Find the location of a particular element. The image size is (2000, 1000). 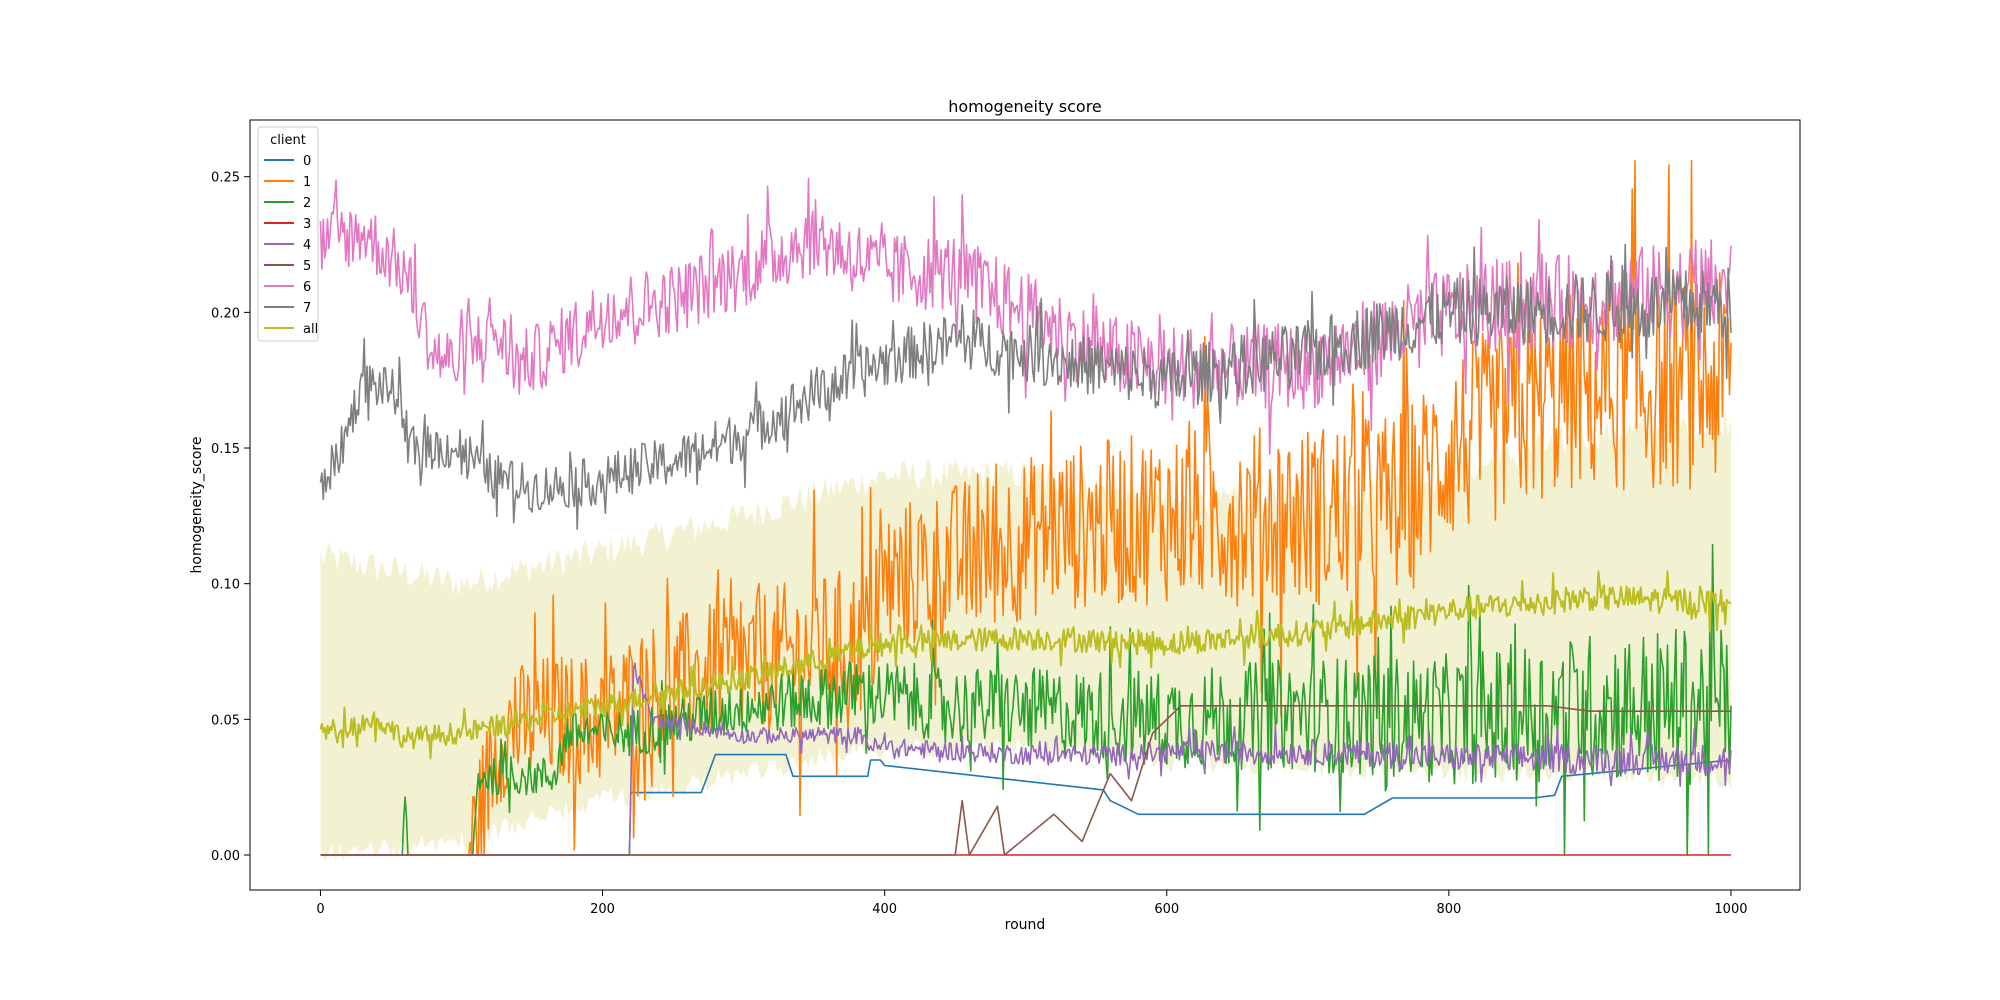

legend-label-7: 7 is located at coordinates (307, 308).